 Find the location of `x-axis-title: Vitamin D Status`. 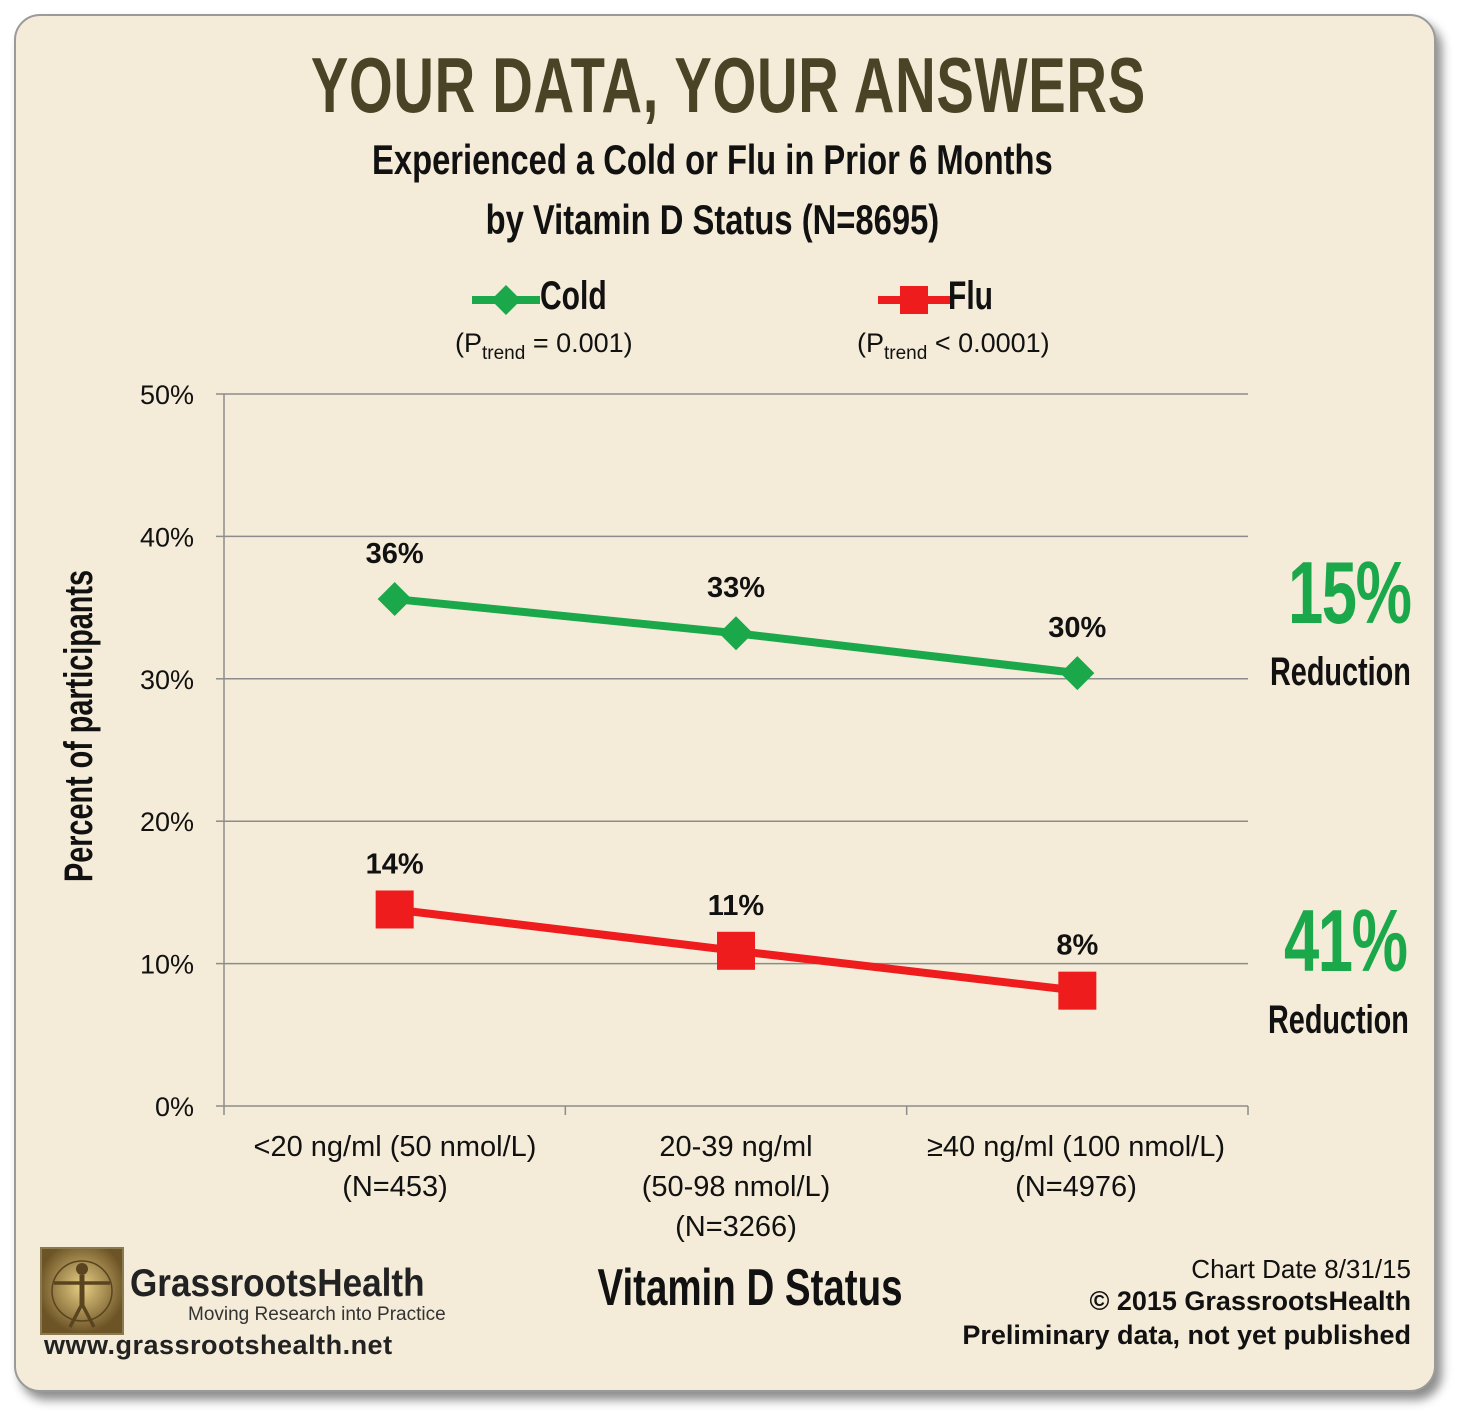

x-axis-title: Vitamin D Status is located at coordinates (750, 1288).